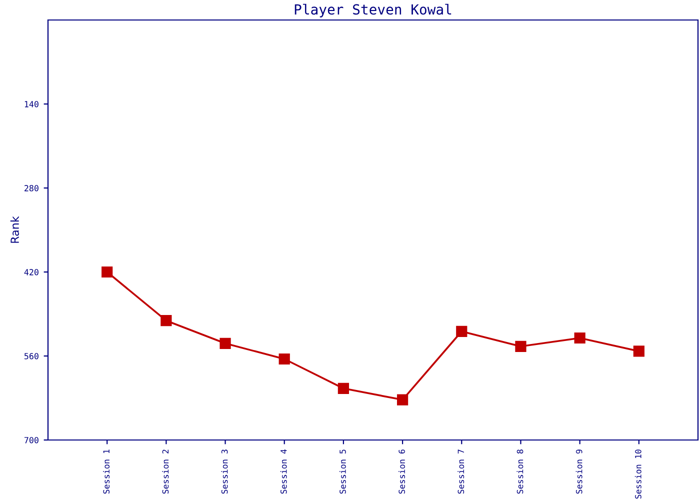  What do you see at coordinates (520, 472) in the screenshot?
I see `x-tick-label: Session 8` at bounding box center [520, 472].